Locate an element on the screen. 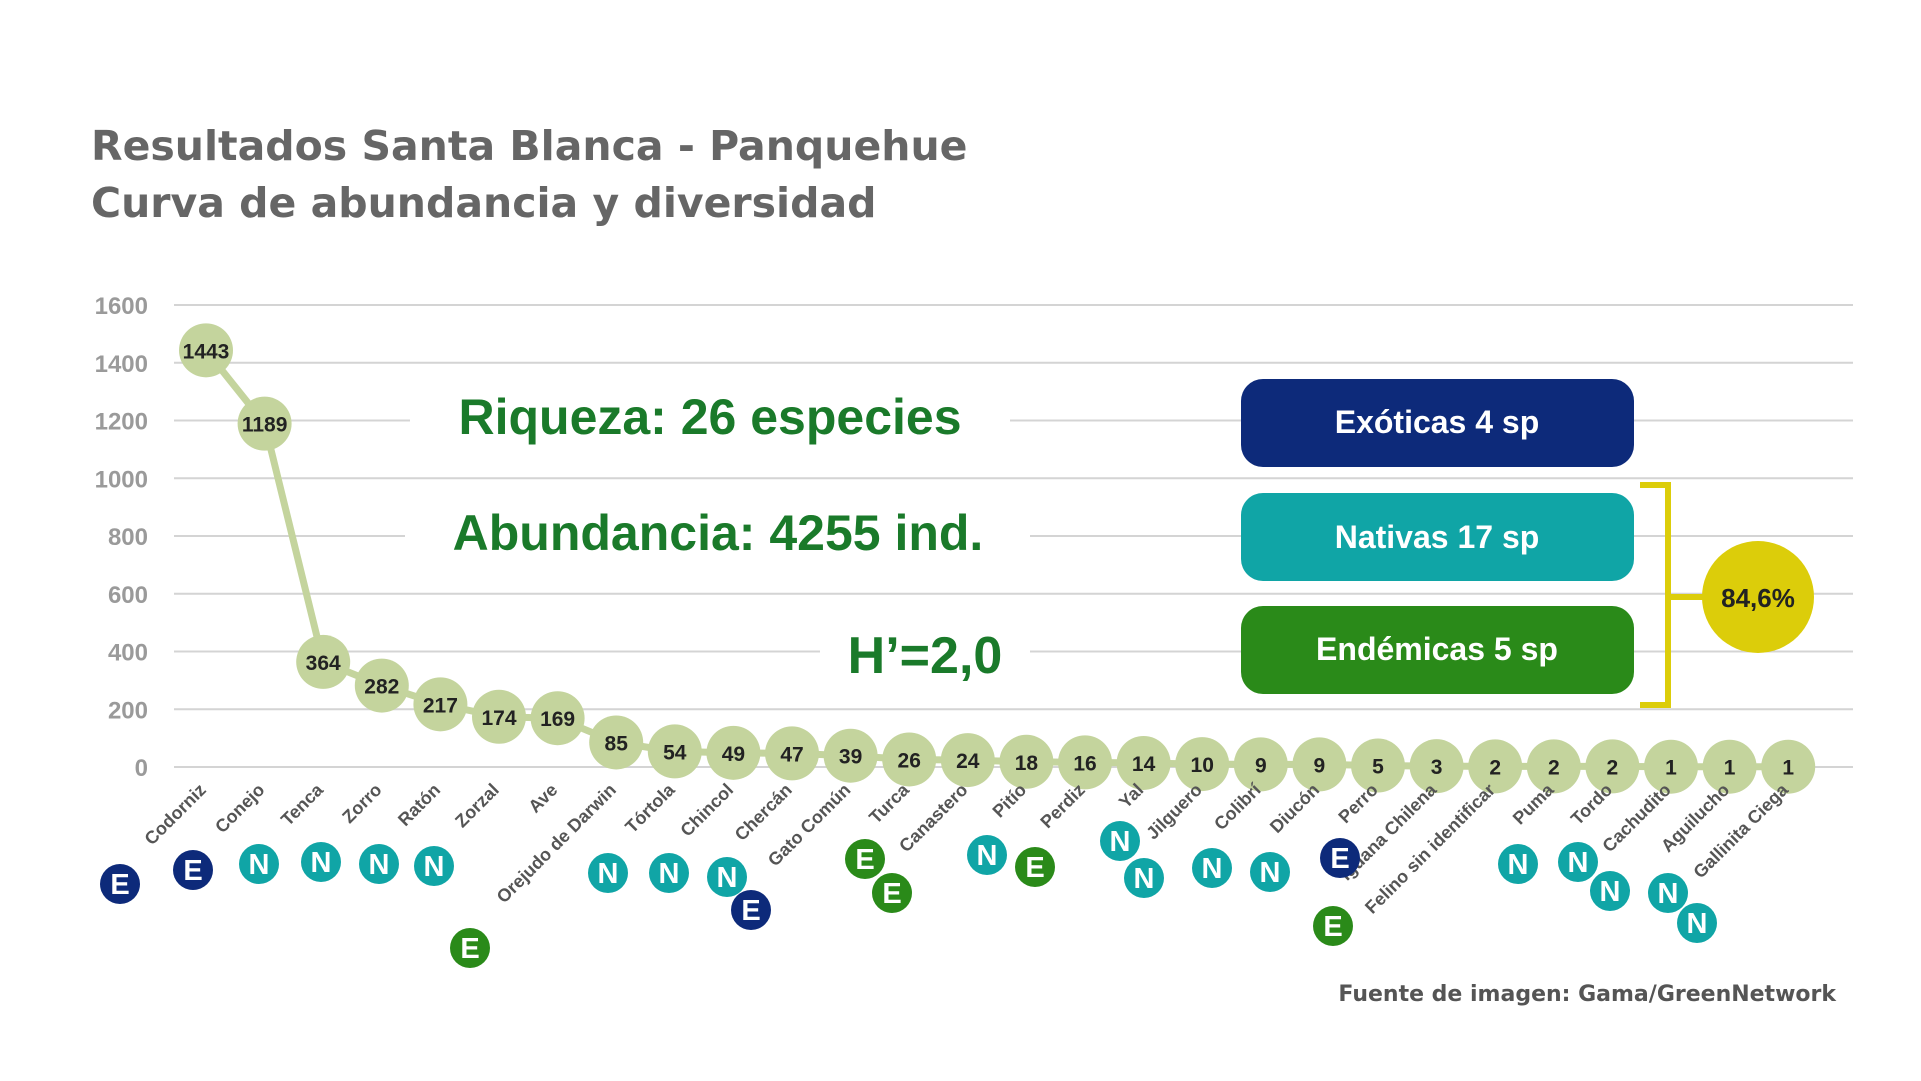  legend-exoticas-box is located at coordinates (1437, 423).